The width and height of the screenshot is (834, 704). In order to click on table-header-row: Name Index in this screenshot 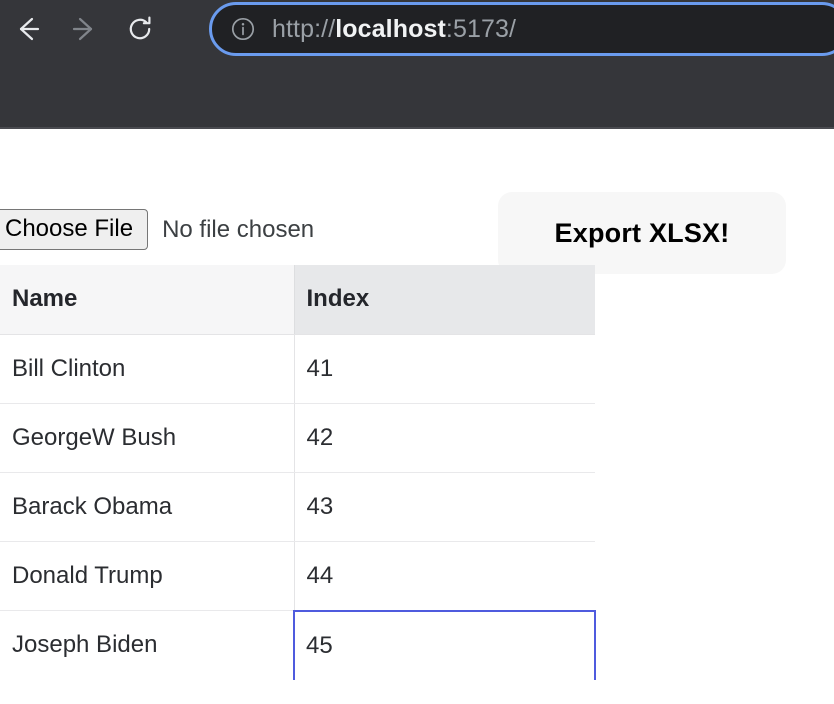, I will do `click(297, 300)`.